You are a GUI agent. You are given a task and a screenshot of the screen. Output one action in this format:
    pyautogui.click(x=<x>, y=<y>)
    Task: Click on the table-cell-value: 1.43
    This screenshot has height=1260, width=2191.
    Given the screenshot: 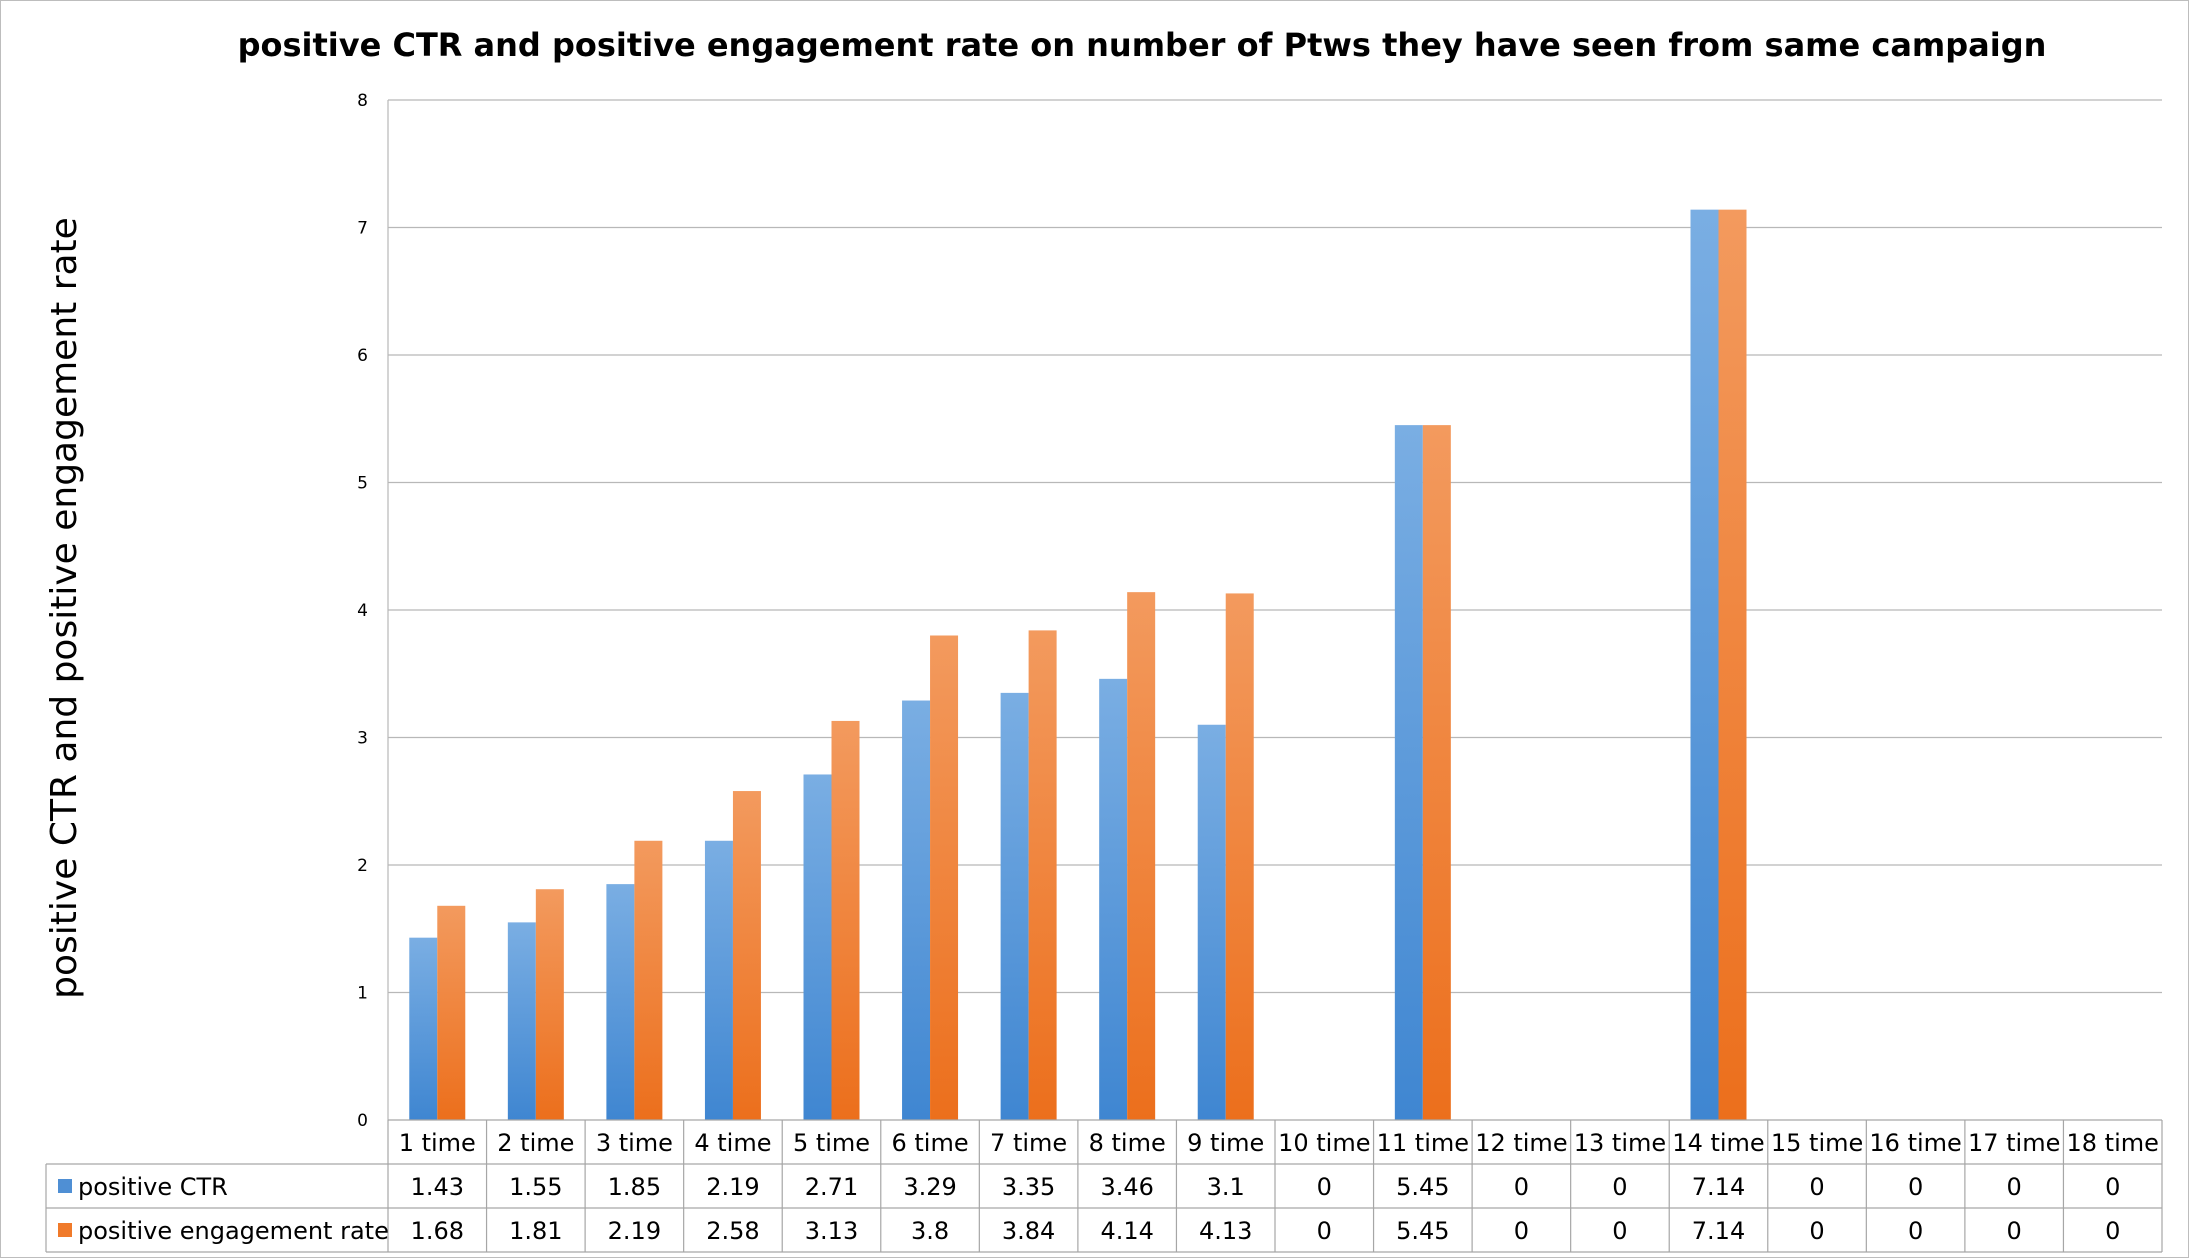 What is the action you would take?
    pyautogui.click(x=437, y=1187)
    